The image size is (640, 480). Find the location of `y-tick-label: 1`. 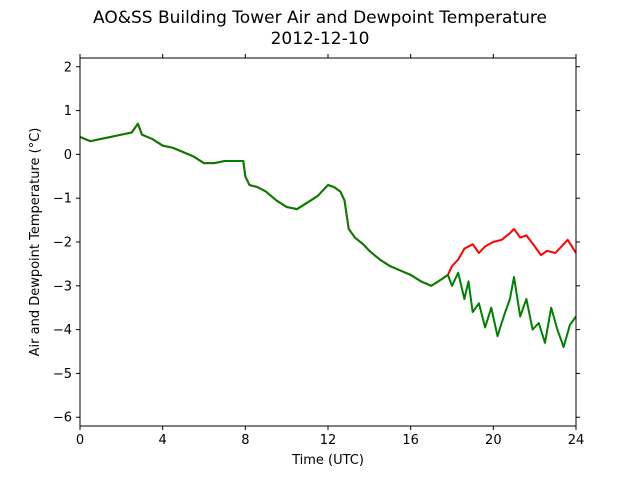

y-tick-label: 1 is located at coordinates (68, 111).